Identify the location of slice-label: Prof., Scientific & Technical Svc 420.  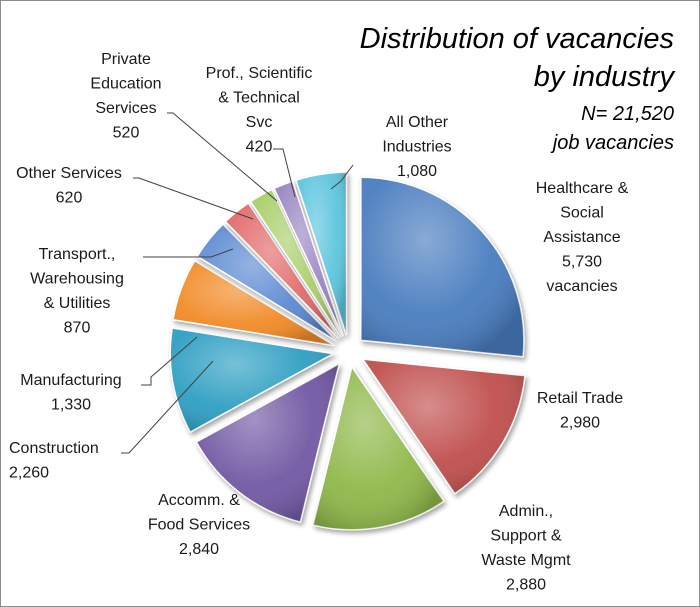
(259, 110).